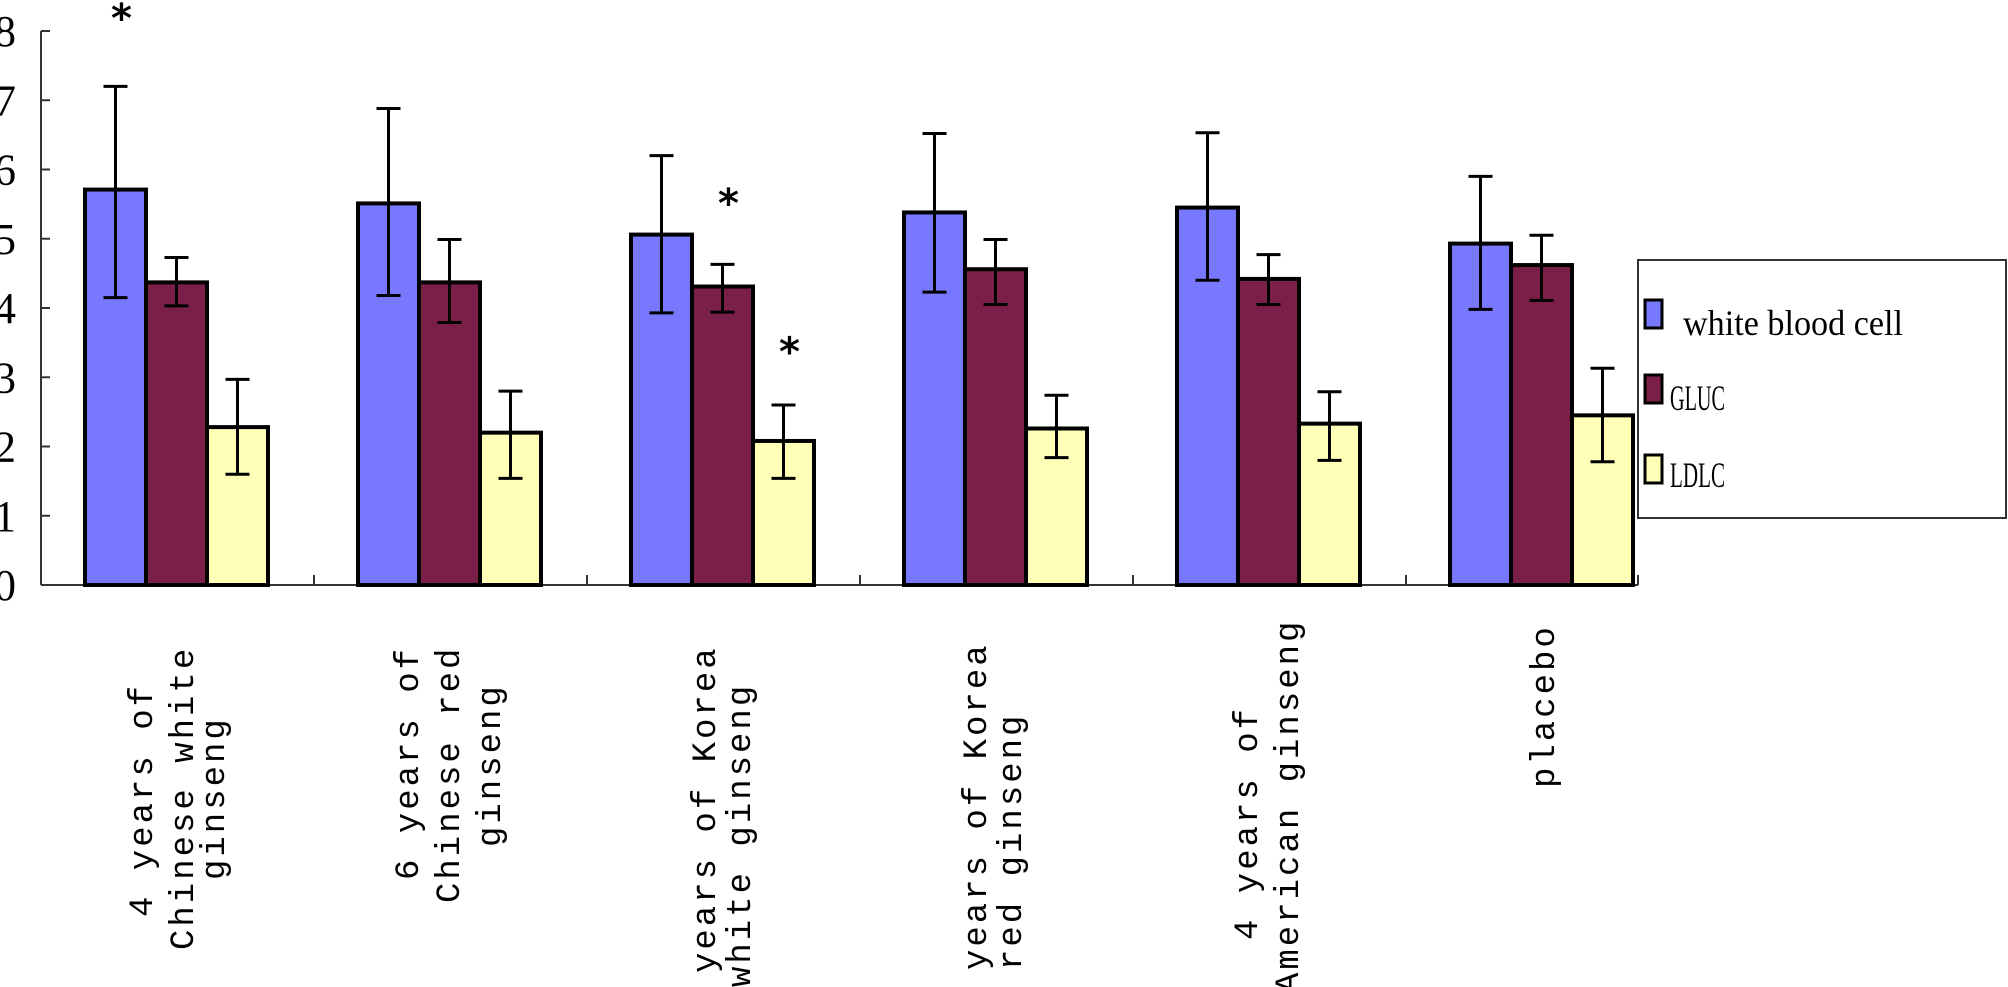 Image resolution: width=2008 pixels, height=987 pixels. I want to click on legend-box, so click(1822, 389).